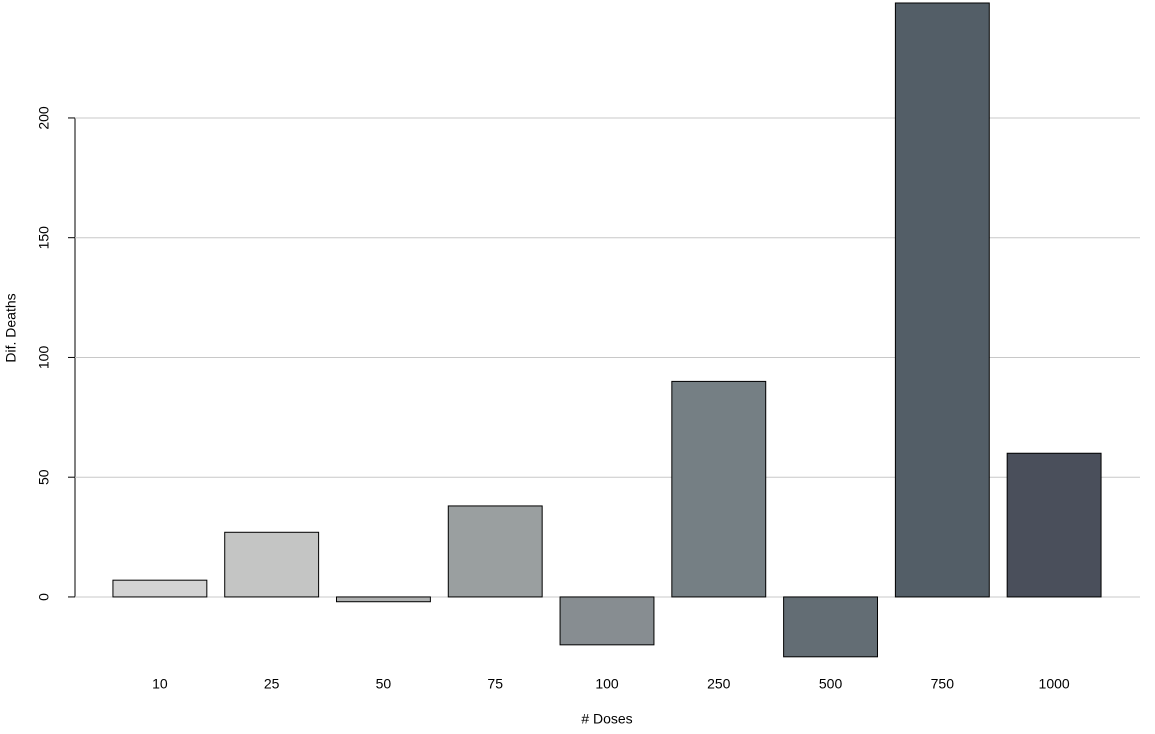 This screenshot has height=734, width=1155. I want to click on x-tick-label: 50, so click(384, 684).